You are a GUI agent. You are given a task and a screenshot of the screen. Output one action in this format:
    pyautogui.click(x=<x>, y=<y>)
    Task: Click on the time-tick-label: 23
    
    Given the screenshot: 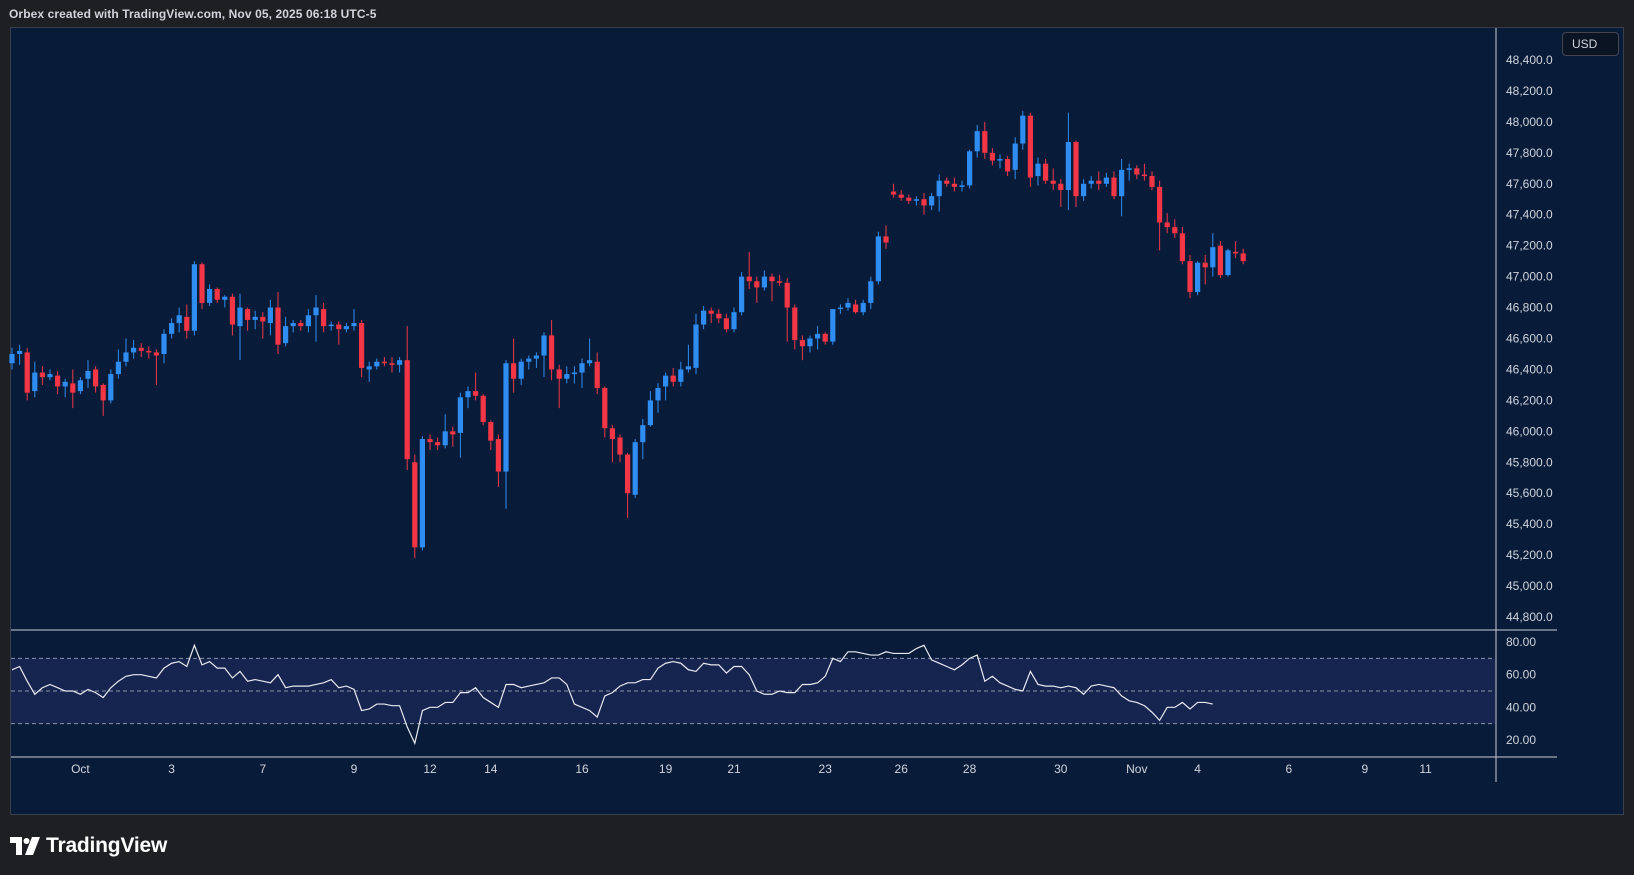 What is the action you would take?
    pyautogui.click(x=826, y=769)
    